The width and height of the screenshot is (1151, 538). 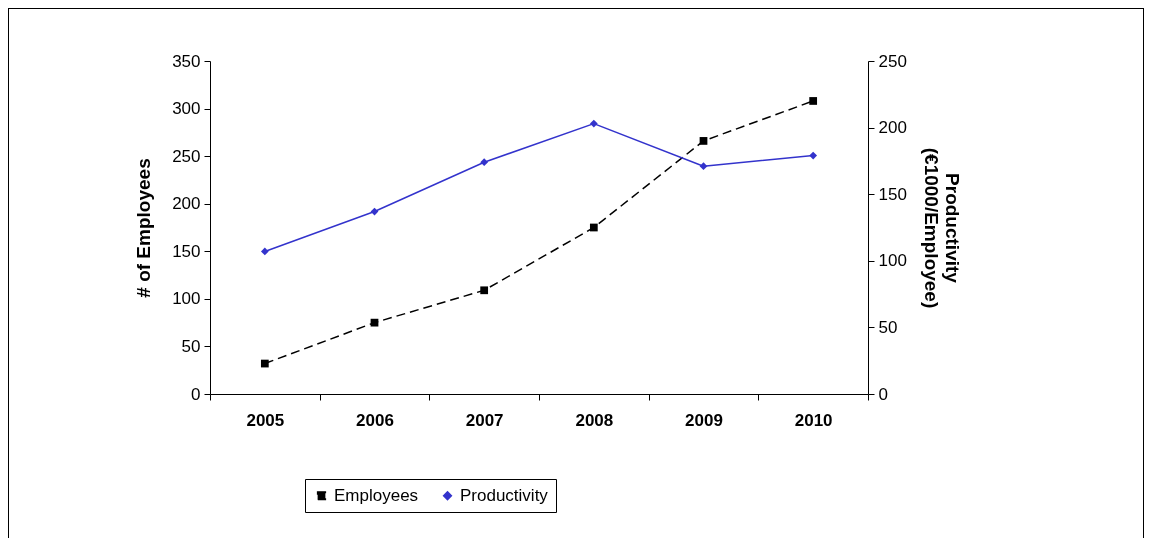 What do you see at coordinates (892, 261) in the screenshot?
I see `y2-tick-label: 100` at bounding box center [892, 261].